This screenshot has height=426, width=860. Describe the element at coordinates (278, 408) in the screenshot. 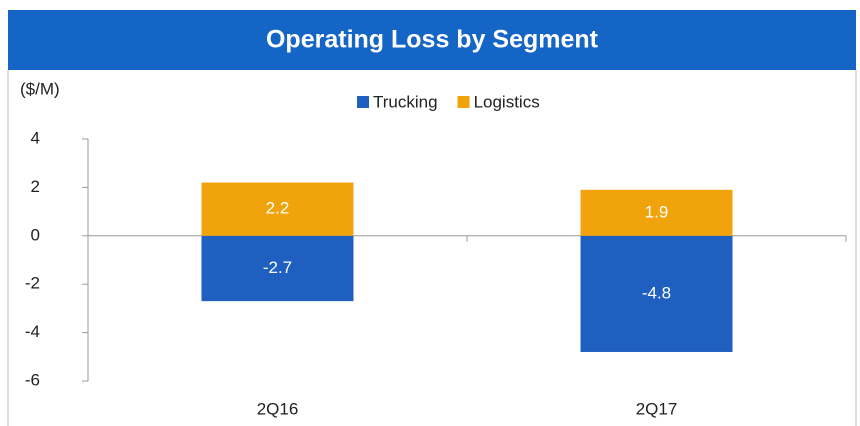

I see `x-tick-label: 2Q16` at that location.